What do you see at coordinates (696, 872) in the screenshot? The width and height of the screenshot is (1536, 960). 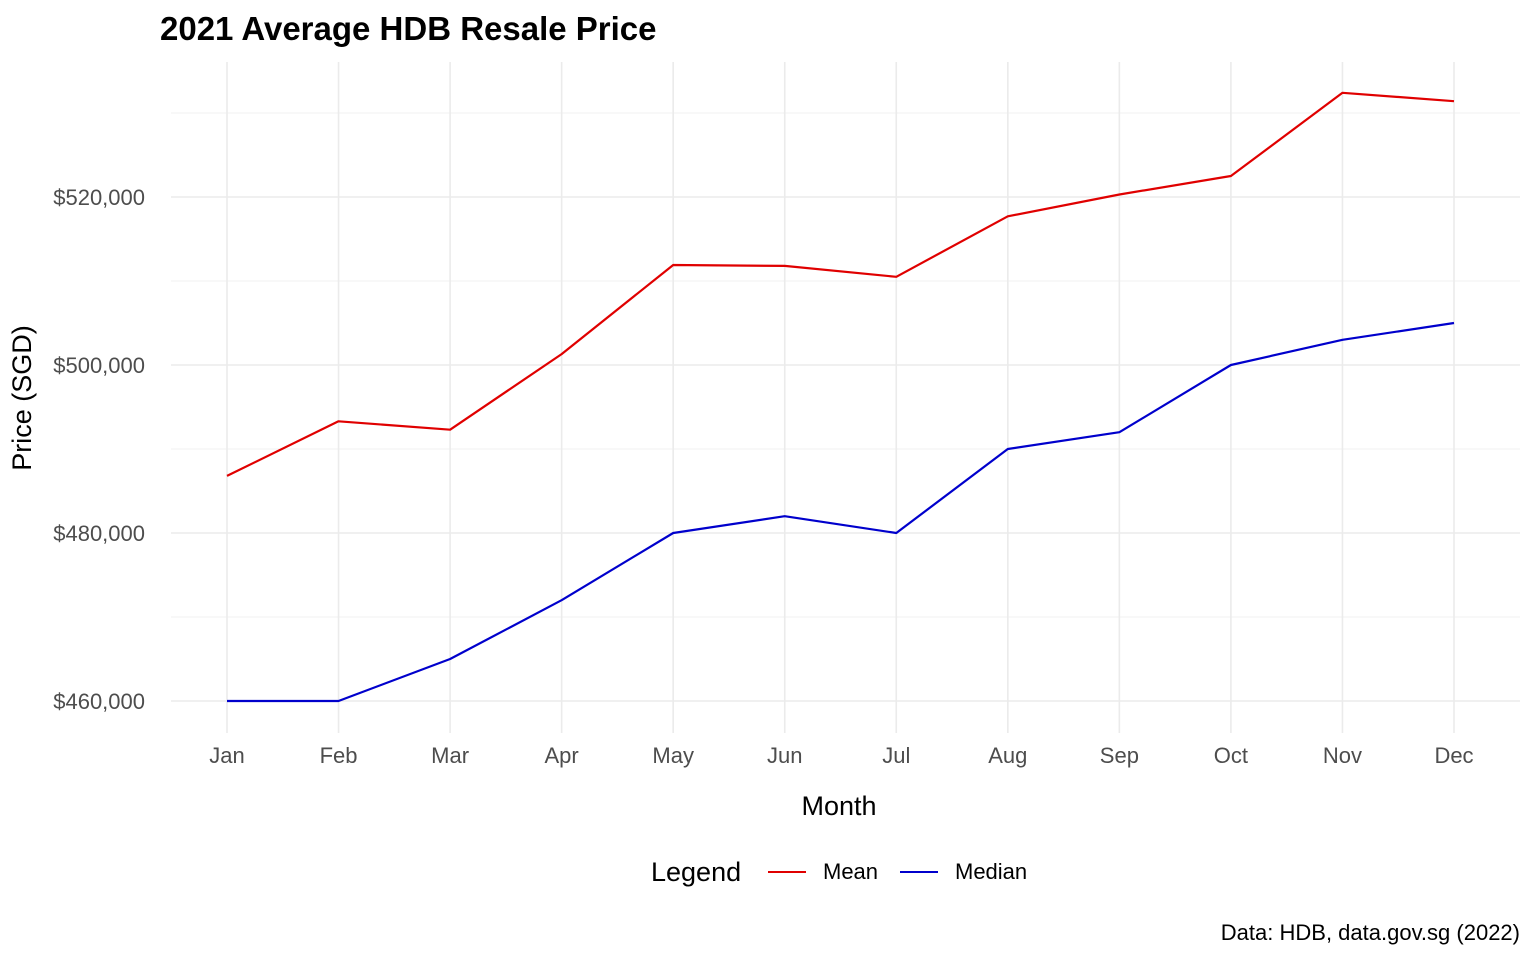 I see `legend-title: Legend` at bounding box center [696, 872].